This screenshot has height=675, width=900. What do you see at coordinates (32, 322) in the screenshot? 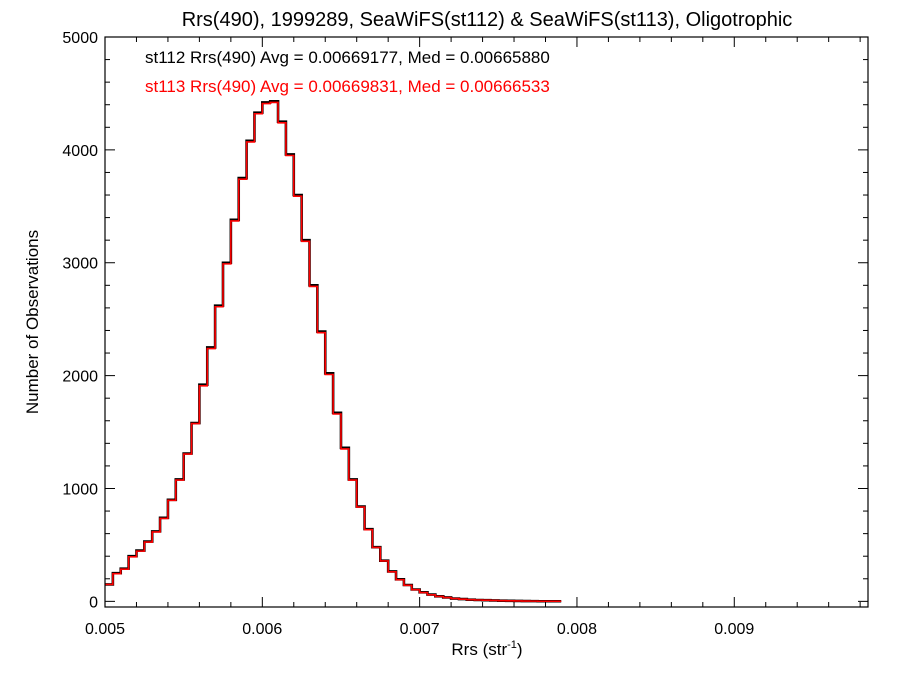
I see `y-axis-title: Number of Observations` at bounding box center [32, 322].